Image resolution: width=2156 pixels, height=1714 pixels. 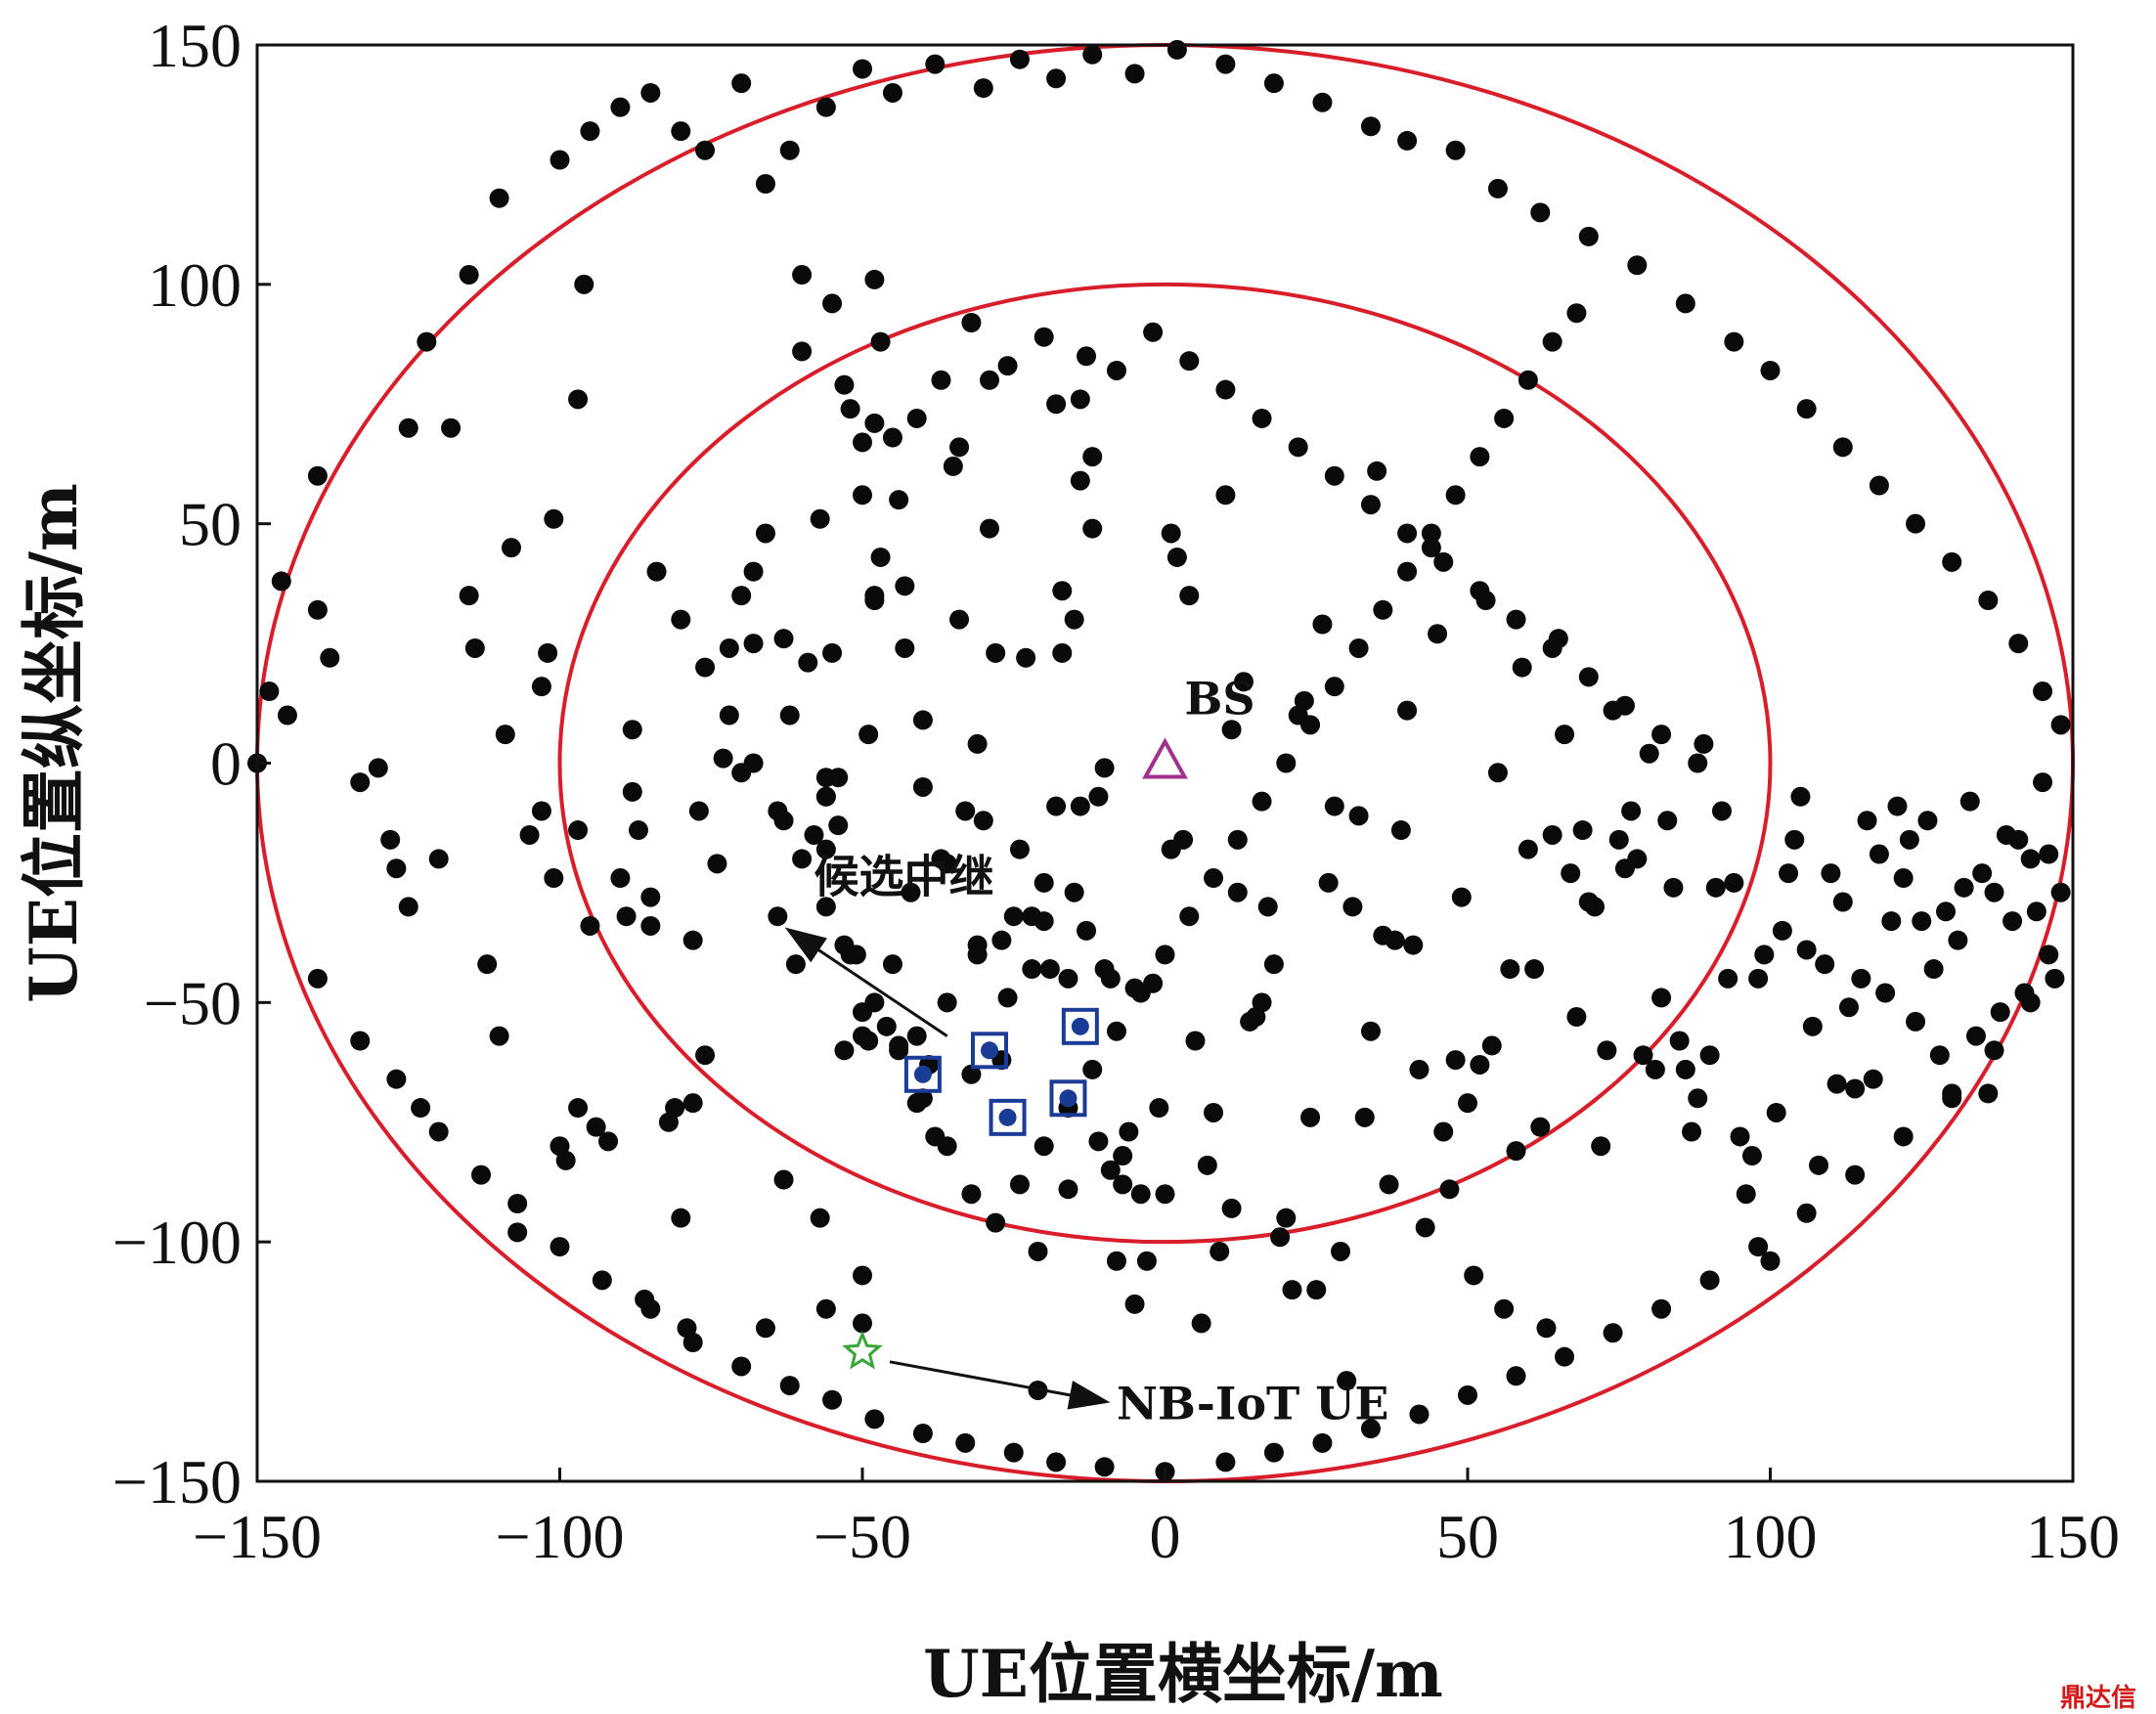 What do you see at coordinates (866, 982) in the screenshot?
I see `relay-arrow` at bounding box center [866, 982].